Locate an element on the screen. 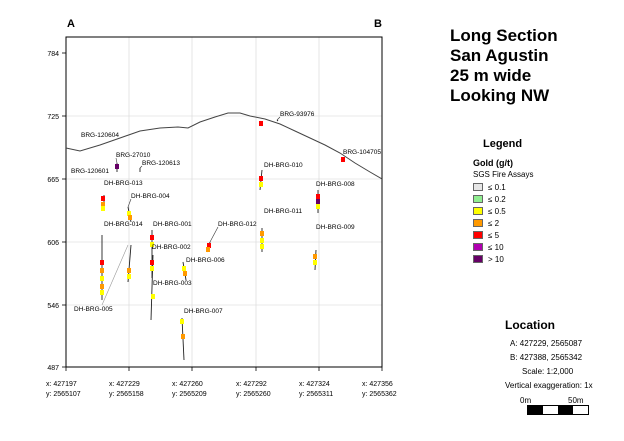 This screenshot has width=624, height=441. coordinate-tick-x-label: x: 427229 is located at coordinates (124, 384).